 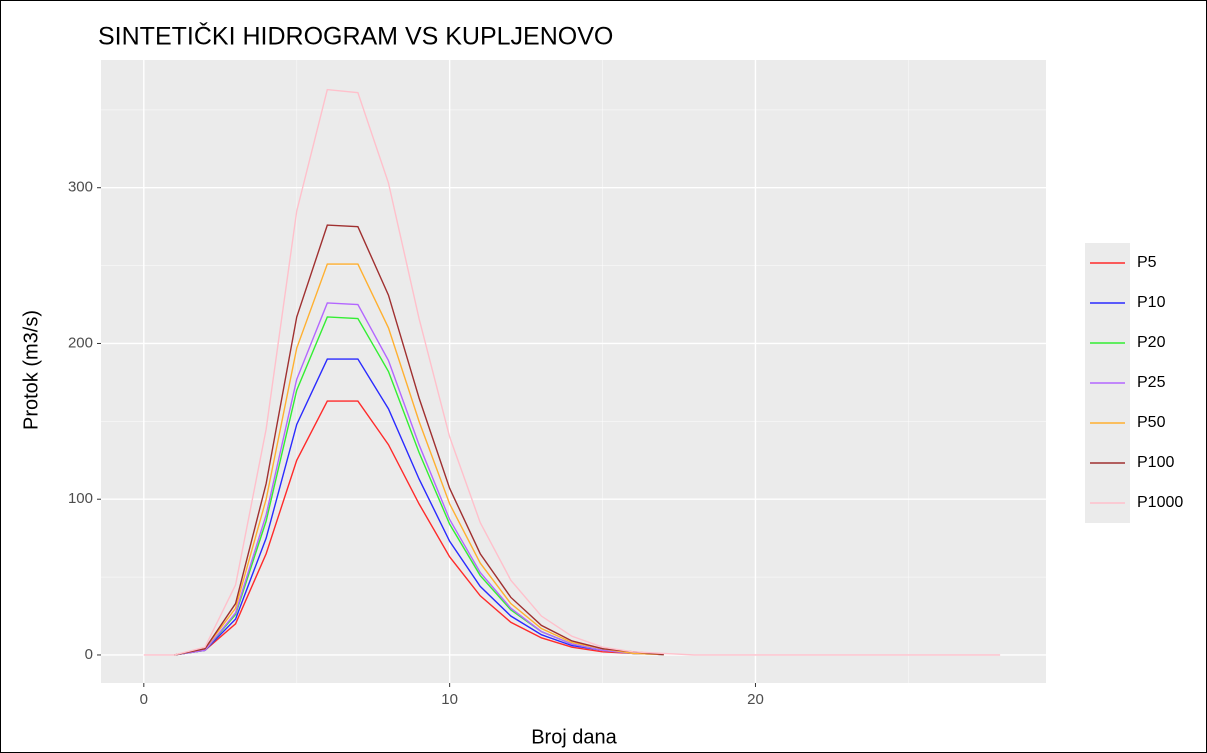 What do you see at coordinates (144, 699) in the screenshot?
I see `x-tick-label: 0` at bounding box center [144, 699].